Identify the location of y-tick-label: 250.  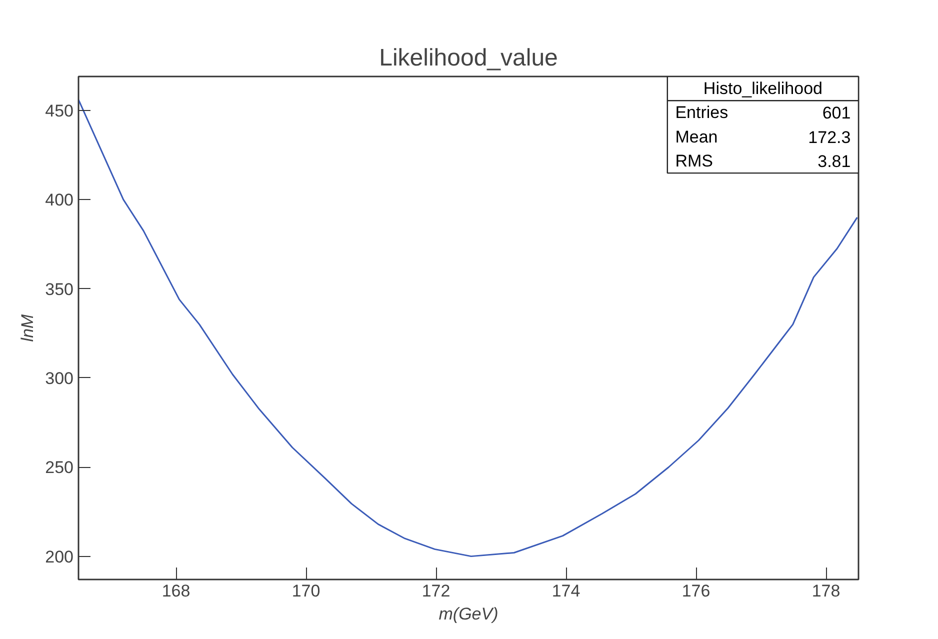
(59, 468).